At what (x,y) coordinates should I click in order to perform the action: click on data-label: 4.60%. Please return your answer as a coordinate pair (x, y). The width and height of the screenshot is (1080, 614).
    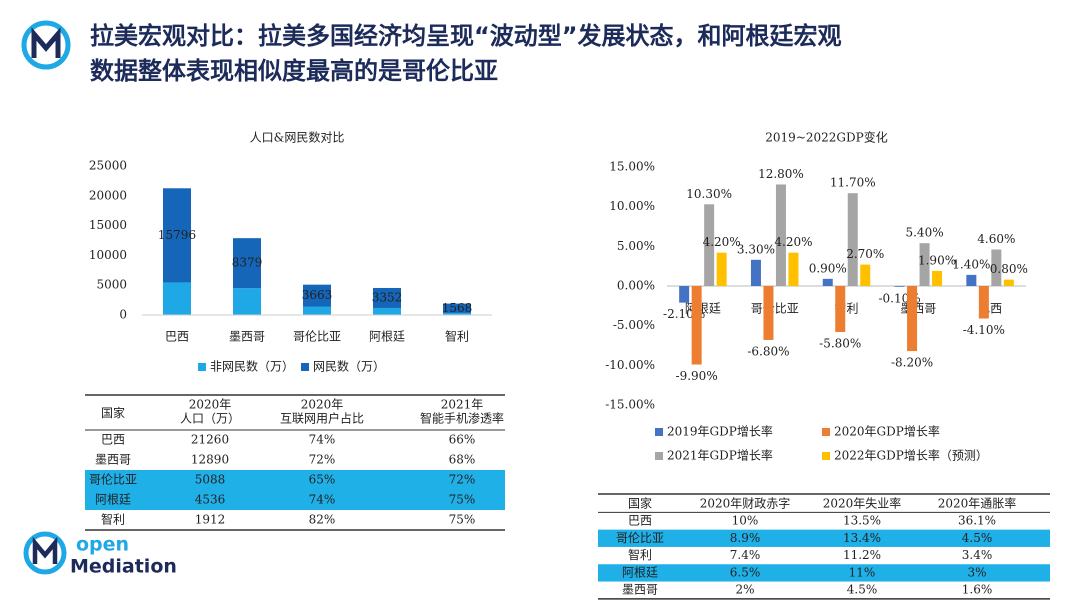
    Looking at the image, I should click on (996, 239).